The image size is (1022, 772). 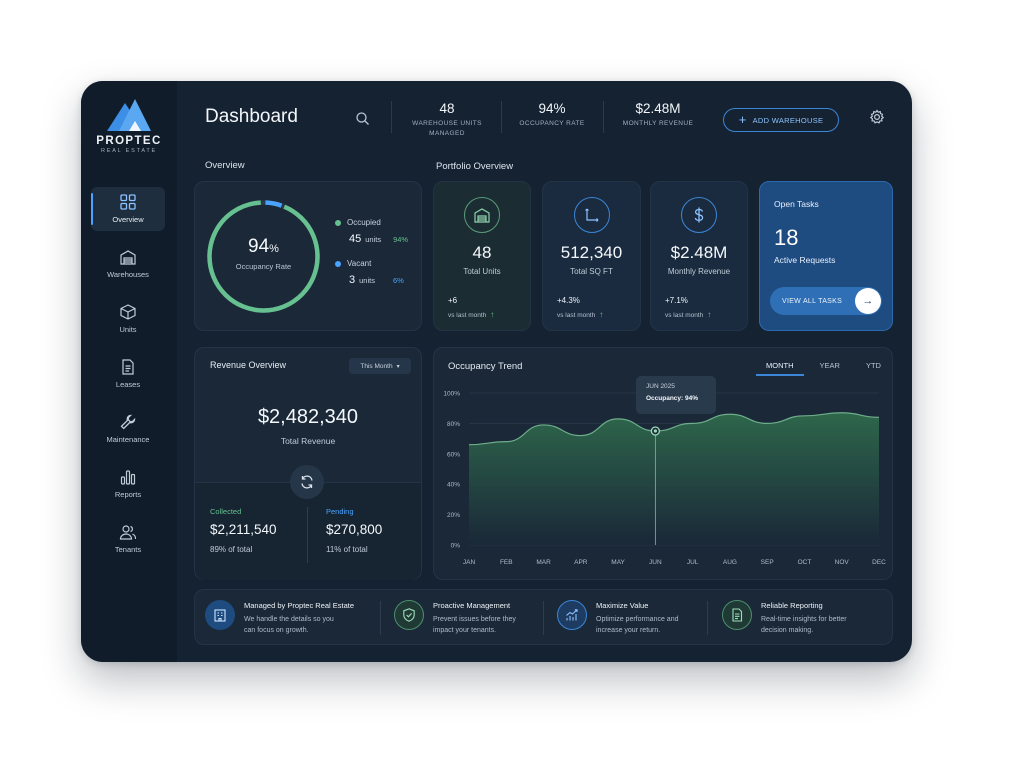 I want to click on sidebar-item-maintenance: Maintenance, so click(x=128, y=429).